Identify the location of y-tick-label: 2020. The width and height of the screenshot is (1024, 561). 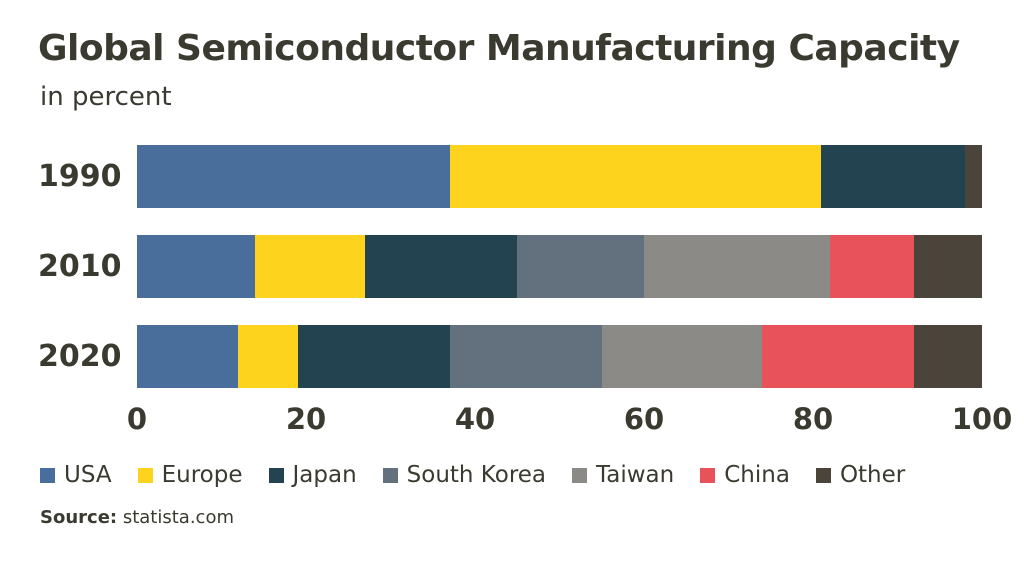
(80, 356).